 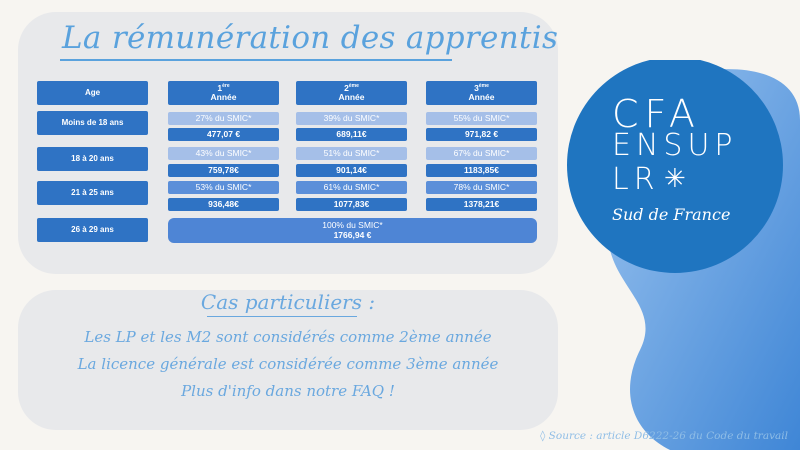 I want to click on logo-line1: CFA, so click(x=656, y=114).